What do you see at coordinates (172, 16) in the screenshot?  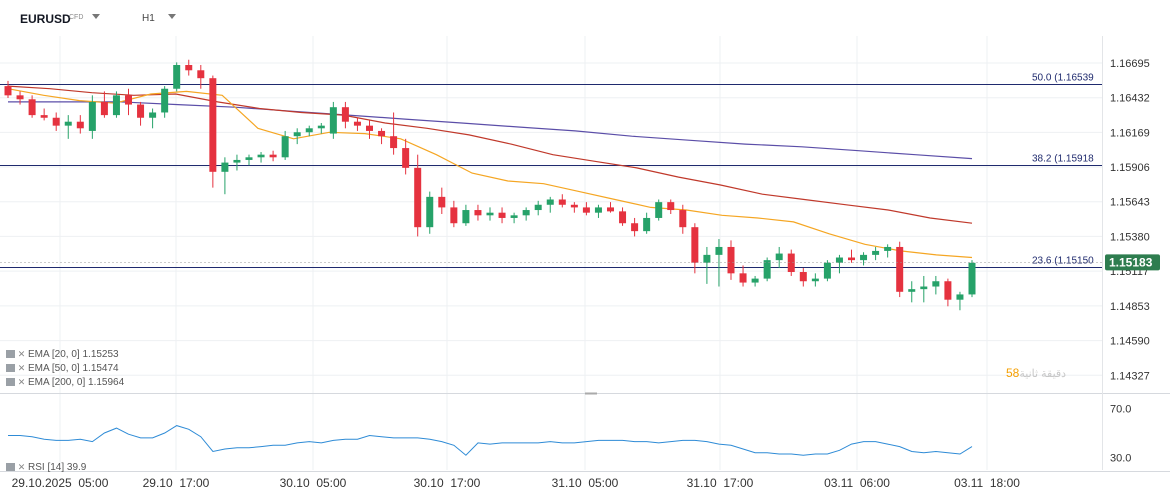 I see `timeframe-dropdown-chevron-icon` at bounding box center [172, 16].